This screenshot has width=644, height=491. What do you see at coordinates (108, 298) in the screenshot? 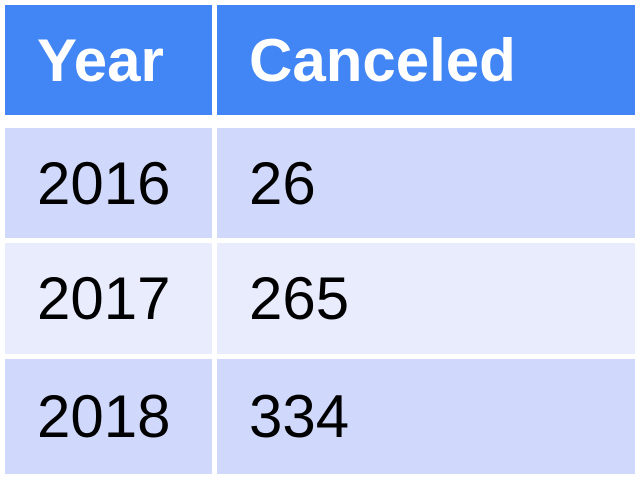
I see `cell-year-2017: 2017` at bounding box center [108, 298].